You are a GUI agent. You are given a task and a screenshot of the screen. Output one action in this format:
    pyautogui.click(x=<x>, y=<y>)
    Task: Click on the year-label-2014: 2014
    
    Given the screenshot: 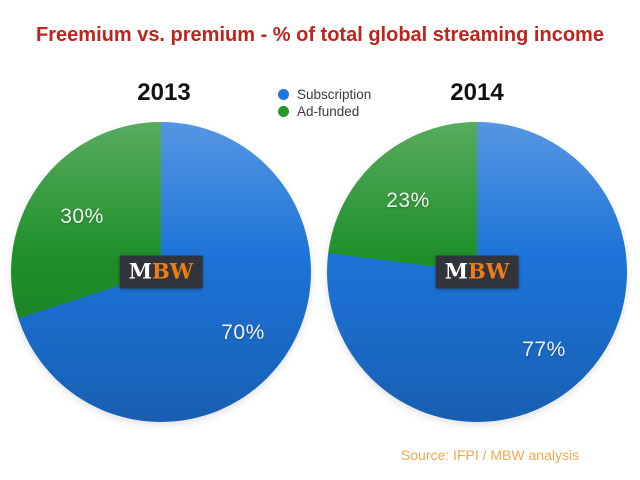 What is the action you would take?
    pyautogui.click(x=477, y=92)
    